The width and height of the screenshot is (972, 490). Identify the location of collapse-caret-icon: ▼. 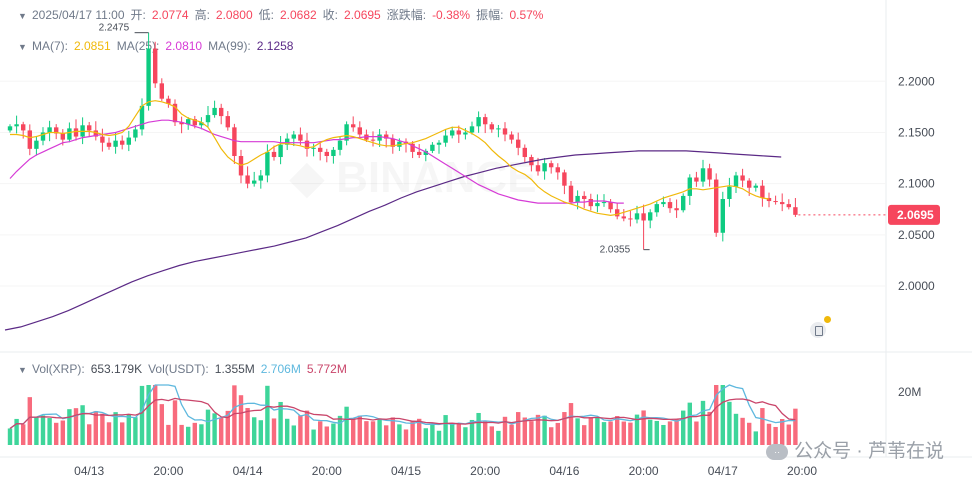
(22, 16).